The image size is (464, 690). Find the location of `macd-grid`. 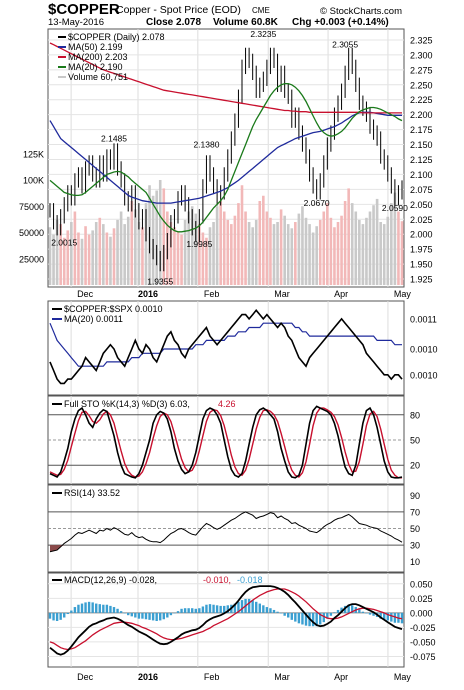

macd-grid is located at coordinates (226, 620).